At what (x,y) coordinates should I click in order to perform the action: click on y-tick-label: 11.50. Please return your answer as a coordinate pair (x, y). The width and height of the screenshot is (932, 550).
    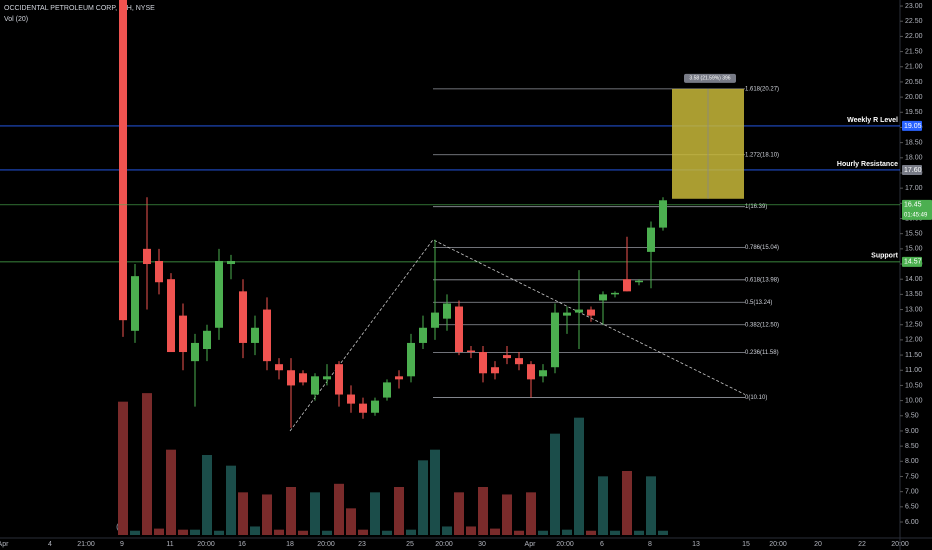
    Looking at the image, I should click on (913, 355).